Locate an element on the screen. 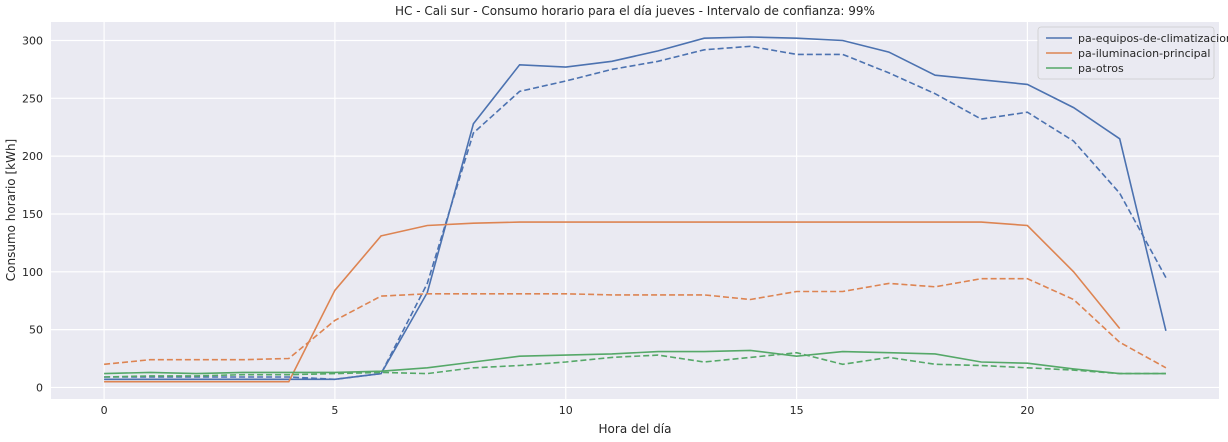  x-tick-label: 0 is located at coordinates (104, 410).